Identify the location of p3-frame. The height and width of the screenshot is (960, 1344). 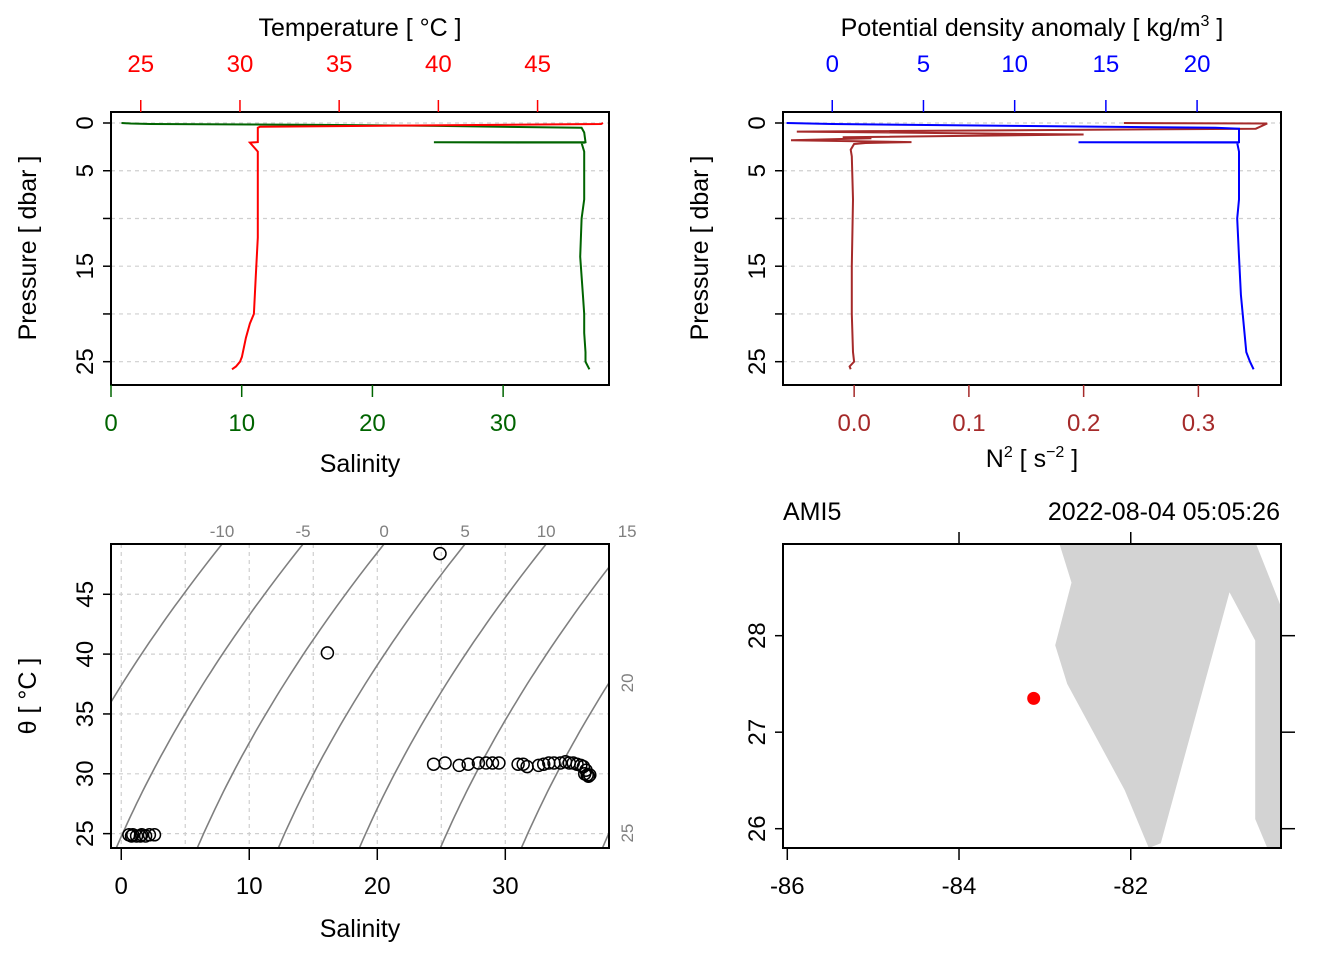
(360, 696).